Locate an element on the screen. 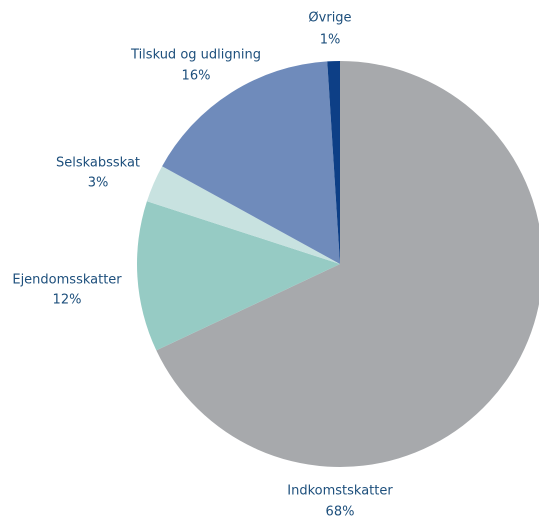 This screenshot has height=517, width=539. slice-value-label: 1% is located at coordinates (330, 40).